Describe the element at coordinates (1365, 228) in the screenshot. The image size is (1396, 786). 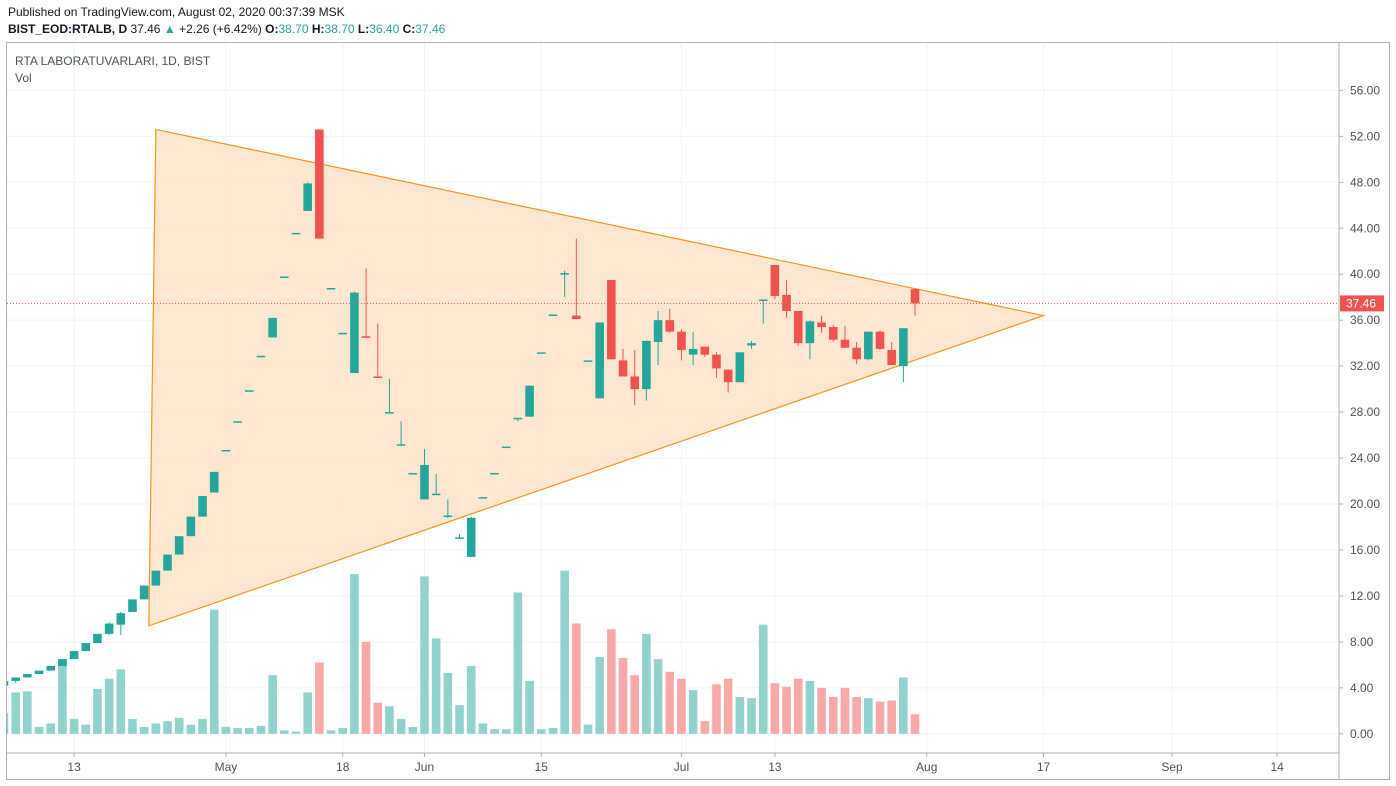
I see `price-axis-label: 44.00` at that location.